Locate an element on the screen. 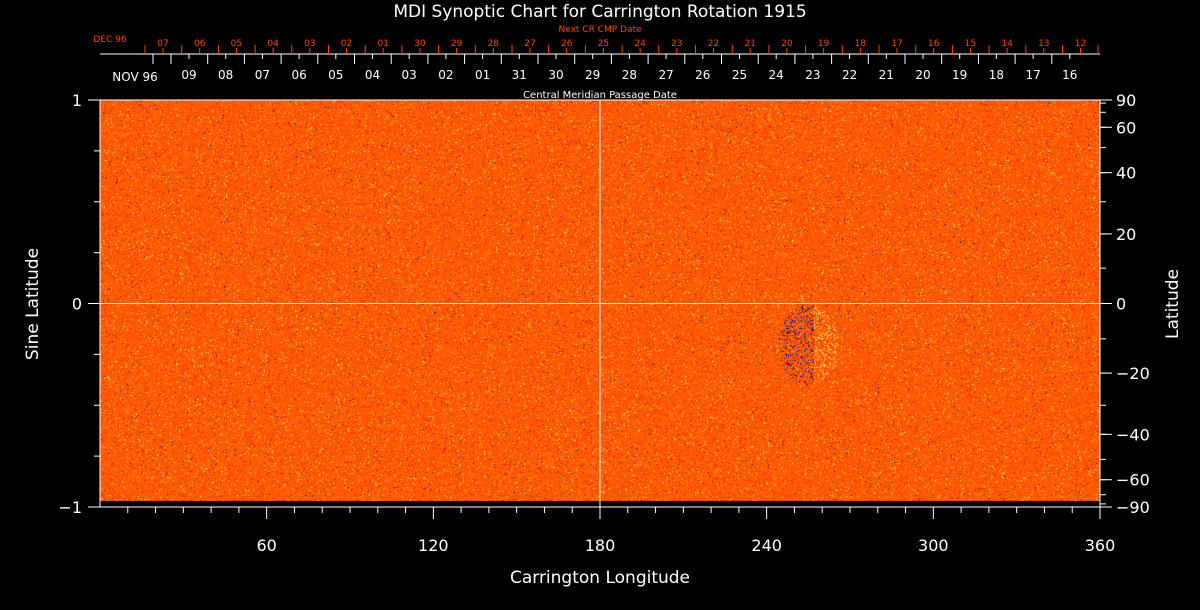  cmp-axis-title: Central Meridian Passage Date is located at coordinates (600, 95).